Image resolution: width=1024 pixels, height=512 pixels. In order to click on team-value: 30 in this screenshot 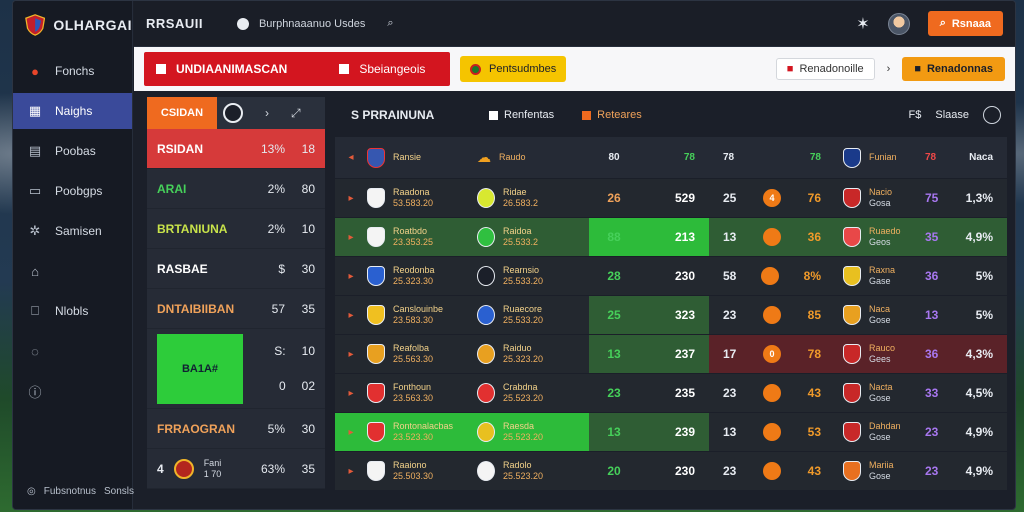, I will do `click(308, 428)`.